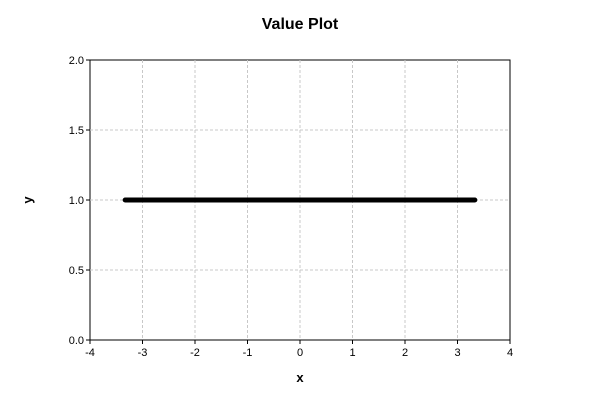  I want to click on y-tick-label: 0.0, so click(76, 341).